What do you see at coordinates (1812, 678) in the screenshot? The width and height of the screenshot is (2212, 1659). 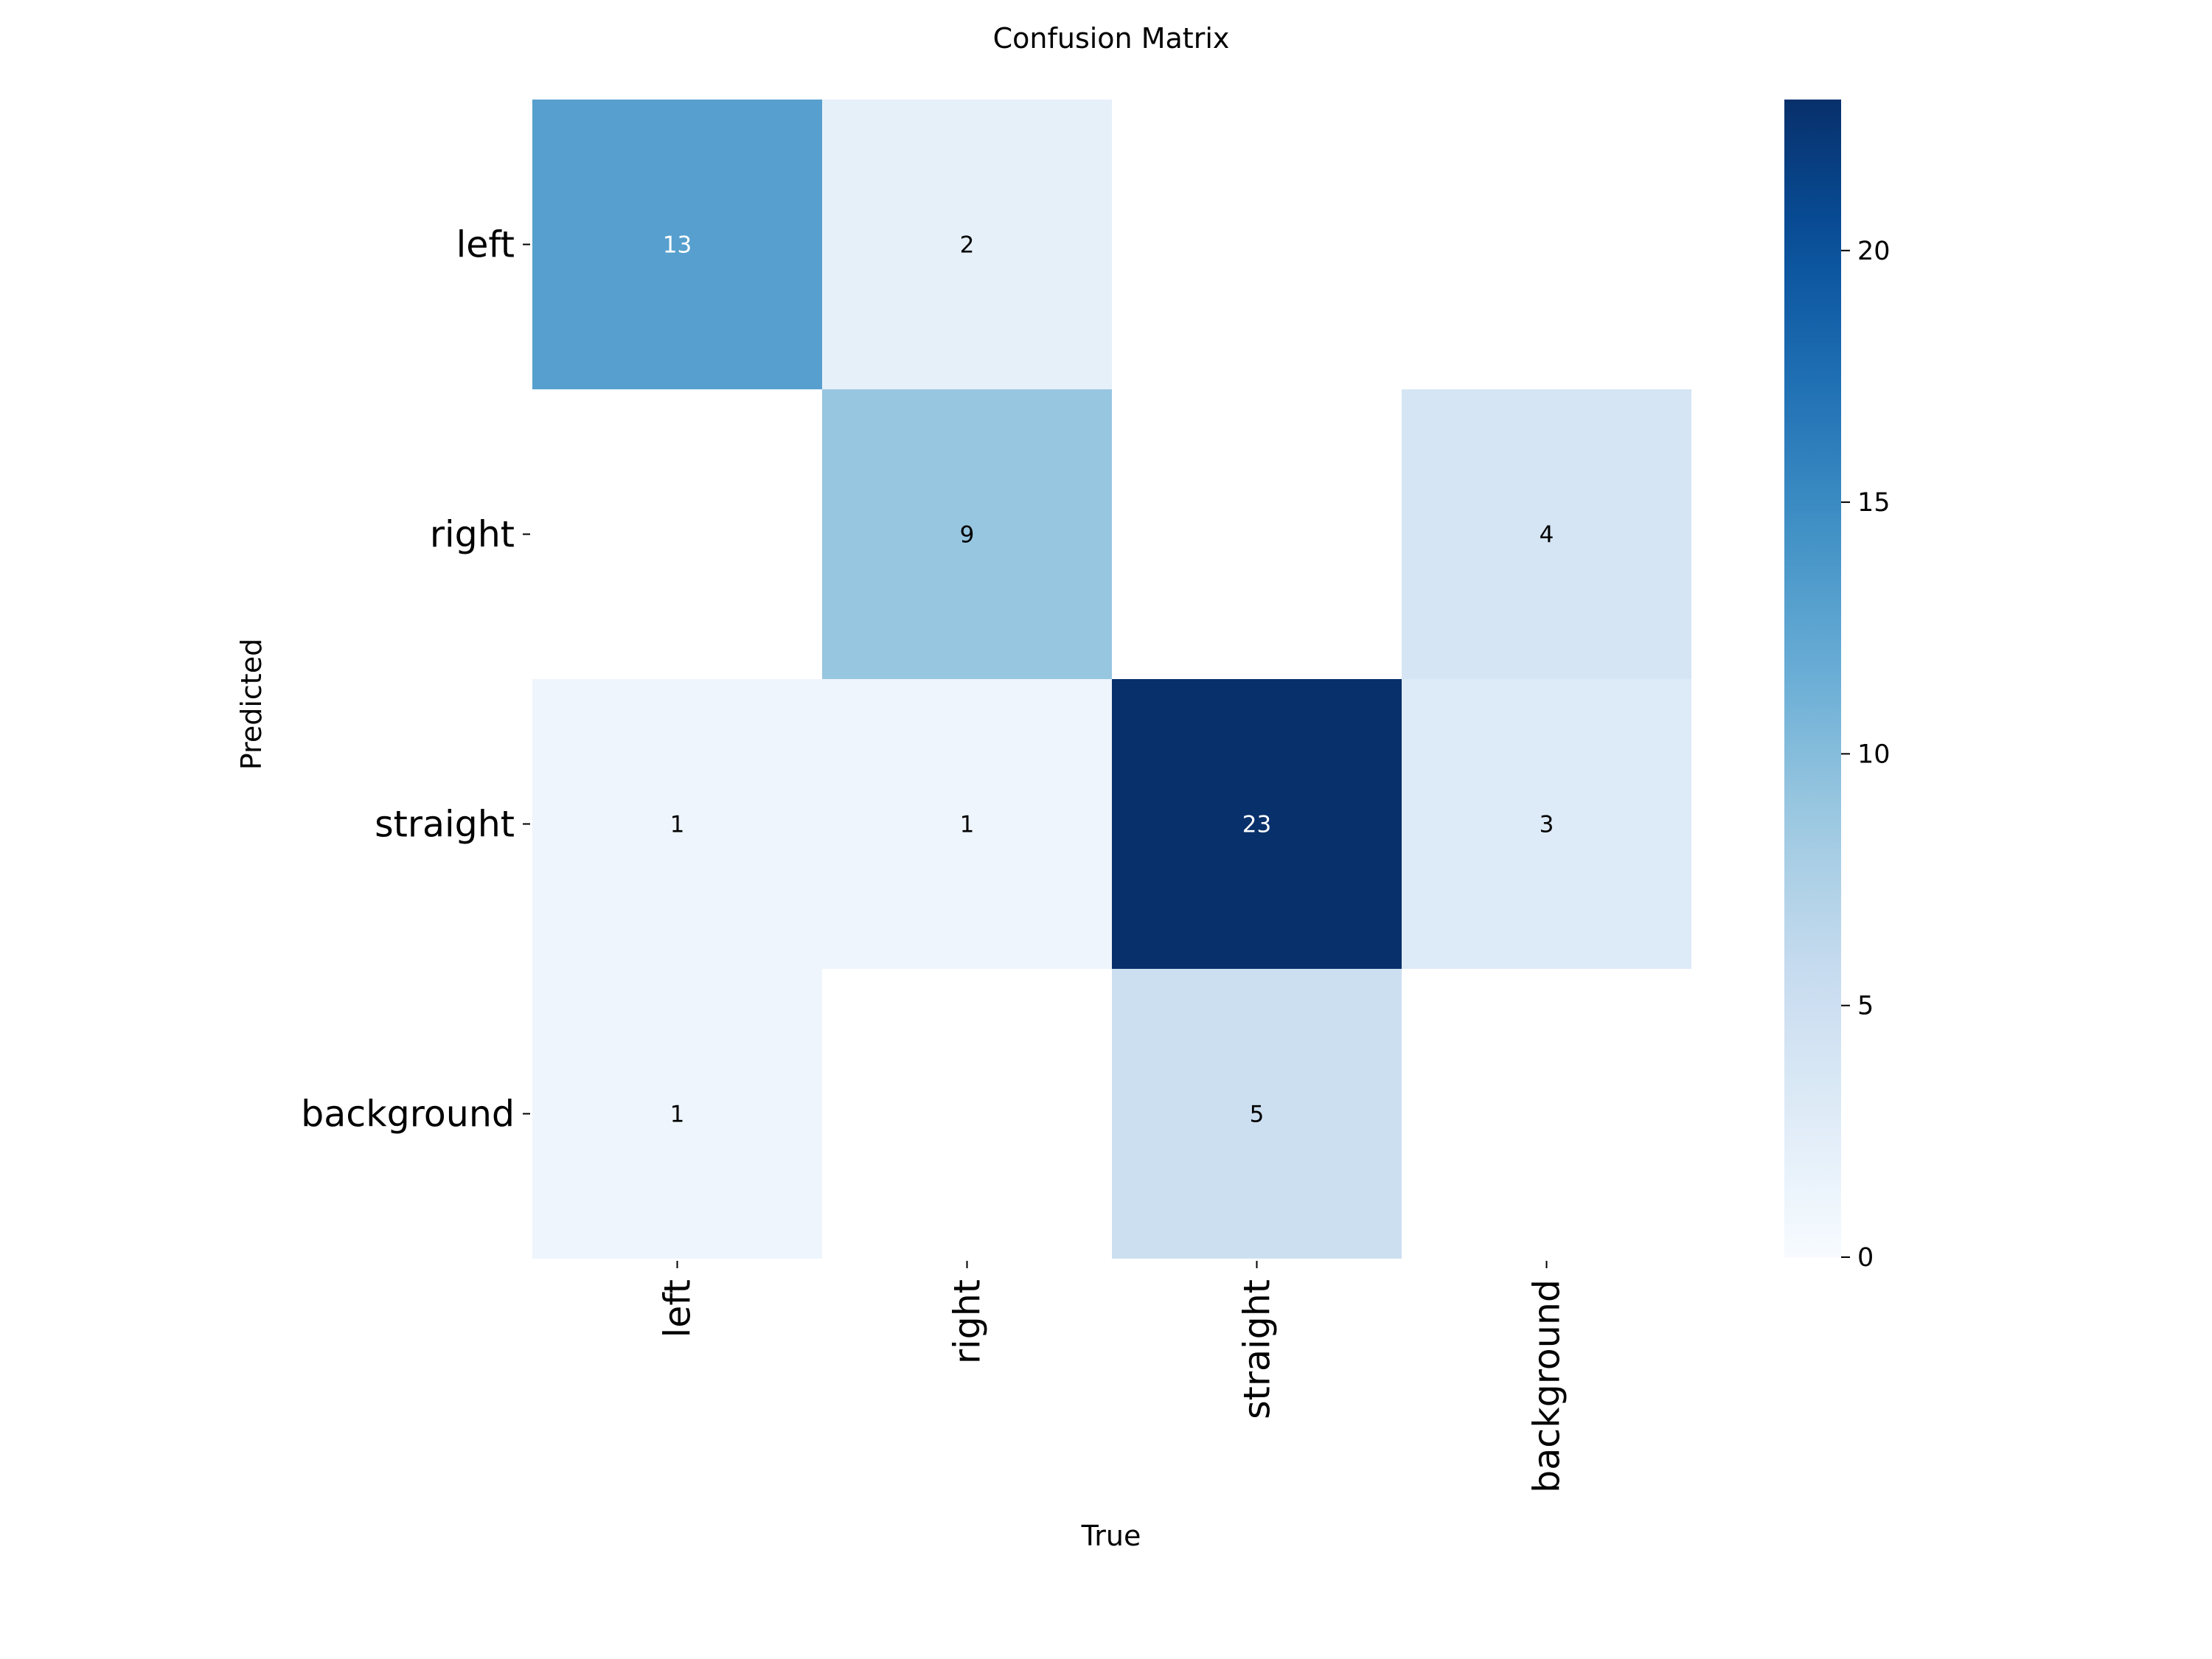 I see `colorbar` at bounding box center [1812, 678].